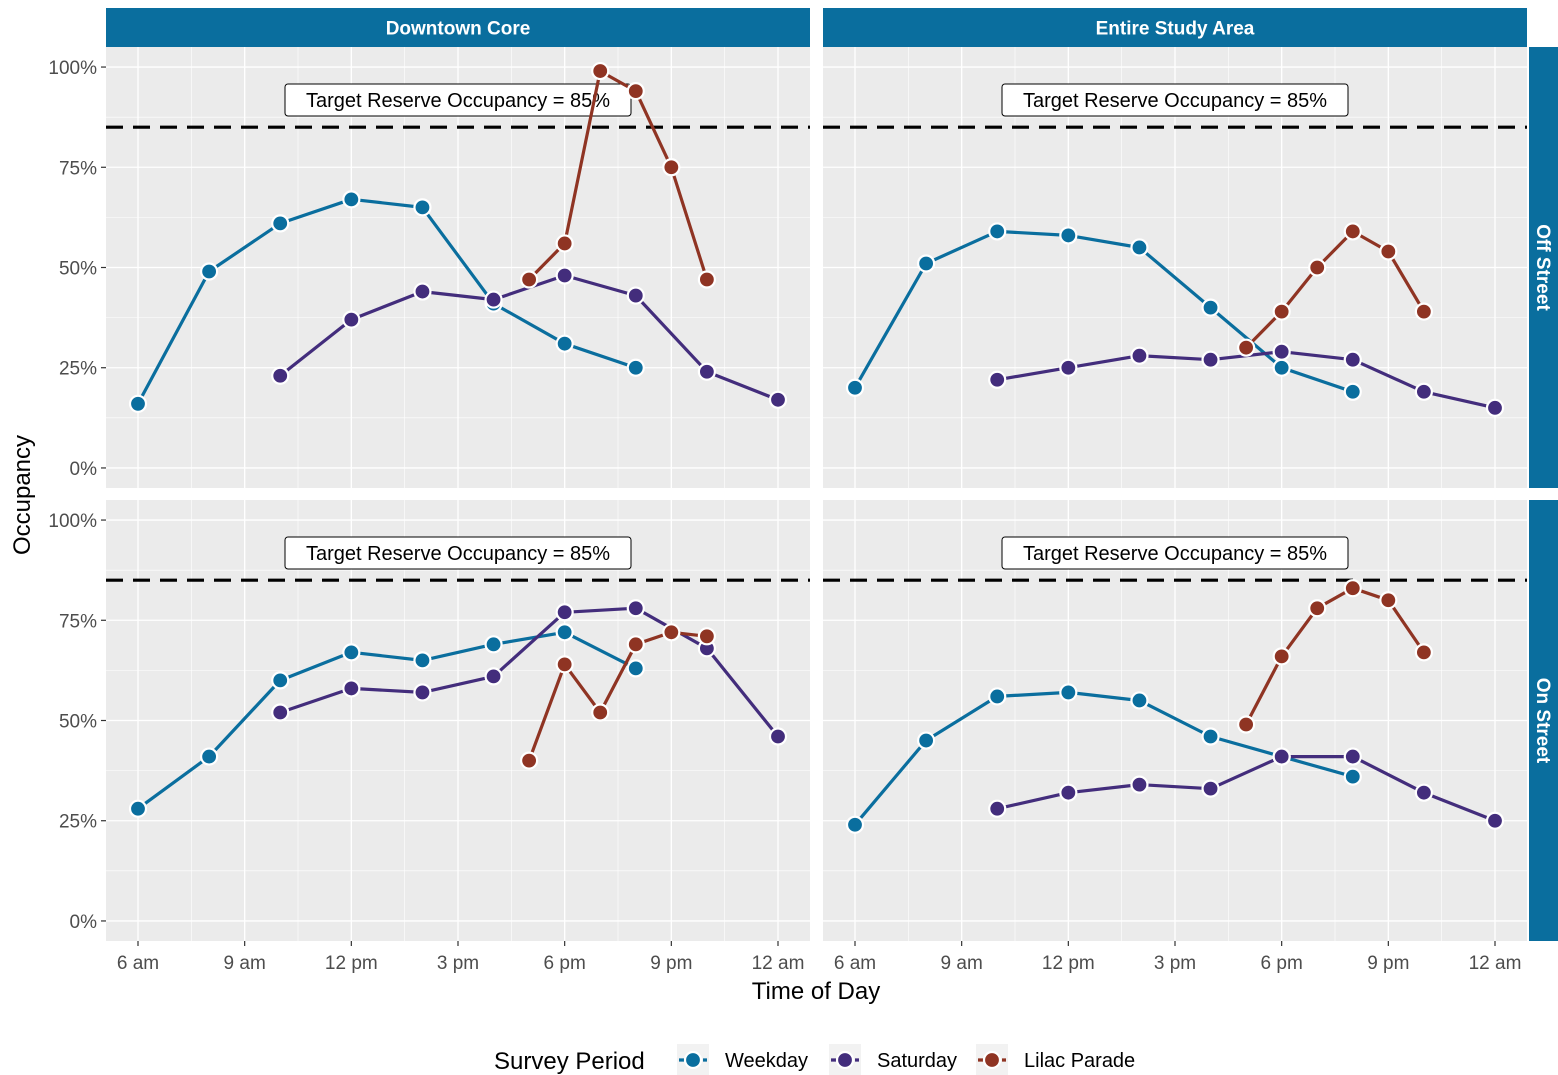 This screenshot has width=1558, height=1075. Describe the element at coordinates (766, 1061) in the screenshot. I see `legend-label-weekday: Weekday` at that location.